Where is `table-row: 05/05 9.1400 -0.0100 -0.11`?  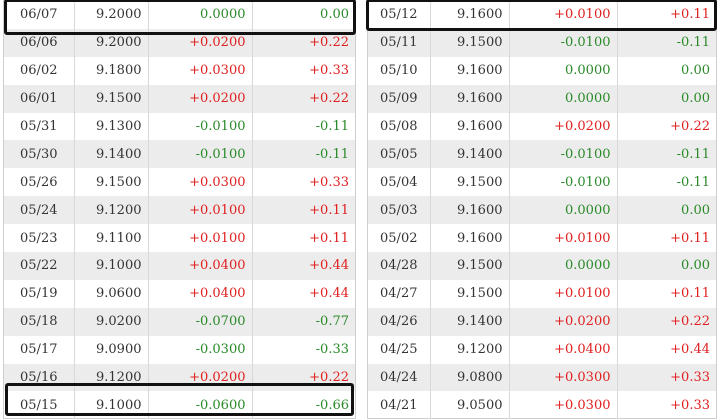
table-row: 05/05 9.1400 -0.0100 -0.11 is located at coordinates (542, 154).